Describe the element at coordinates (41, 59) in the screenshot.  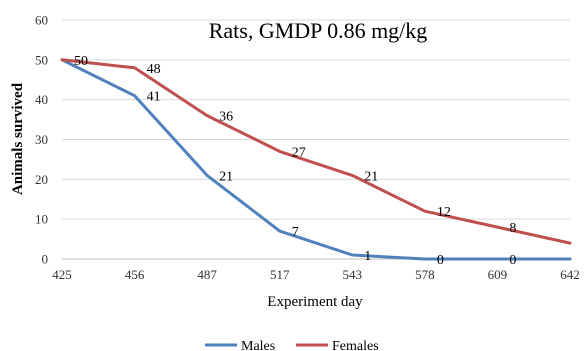
I see `y-tick-label: 50` at that location.